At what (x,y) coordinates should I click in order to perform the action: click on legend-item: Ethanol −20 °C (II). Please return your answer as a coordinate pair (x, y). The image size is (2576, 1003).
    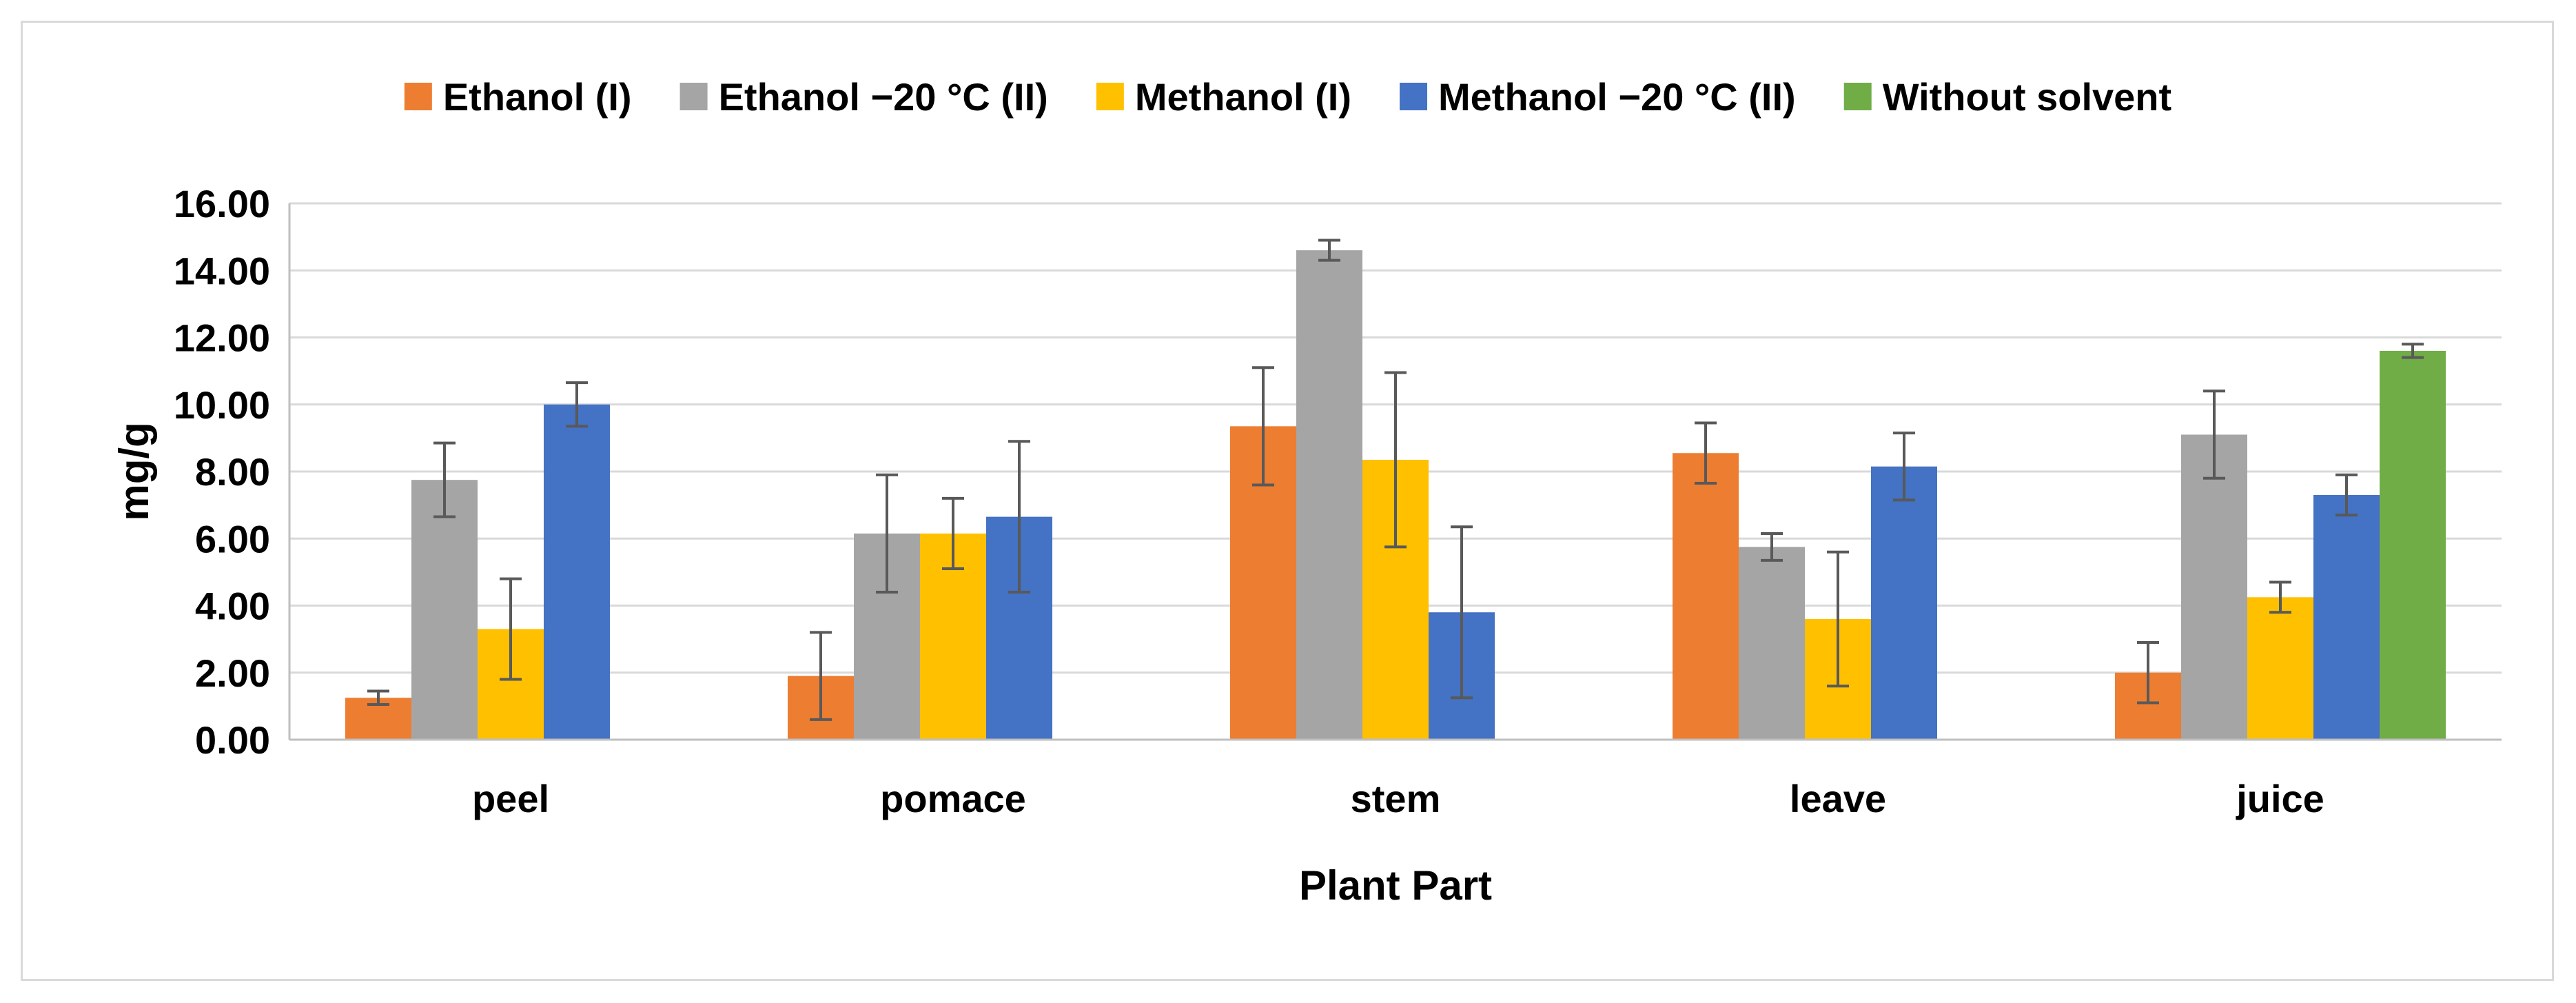
    Looking at the image, I should click on (863, 97).